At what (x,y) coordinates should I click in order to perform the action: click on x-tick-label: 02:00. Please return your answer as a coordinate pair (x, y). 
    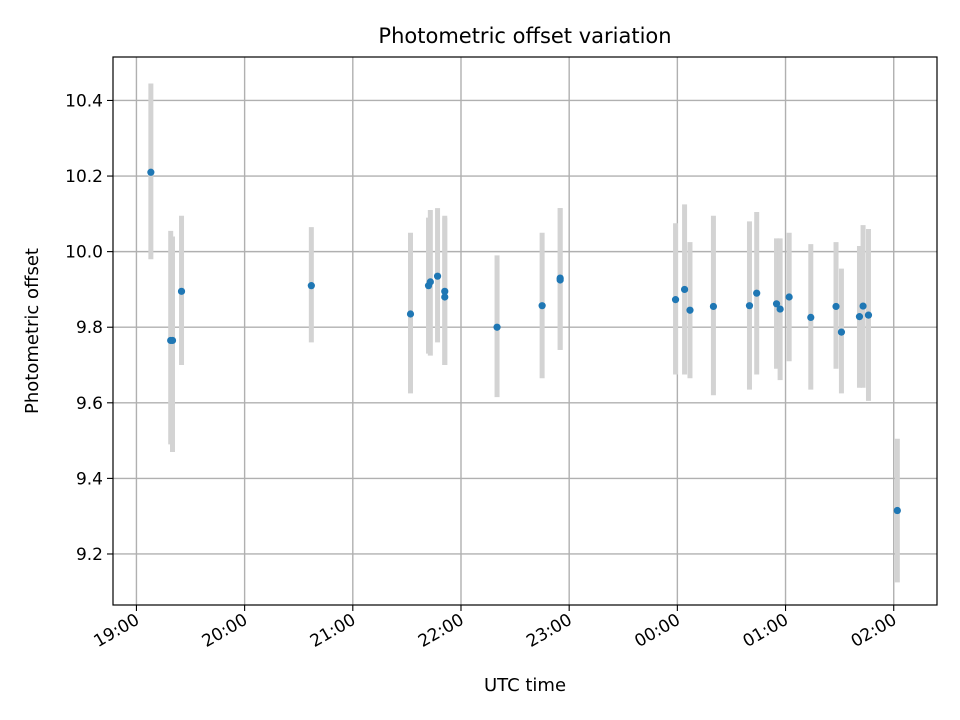
    Looking at the image, I should click on (874, 631).